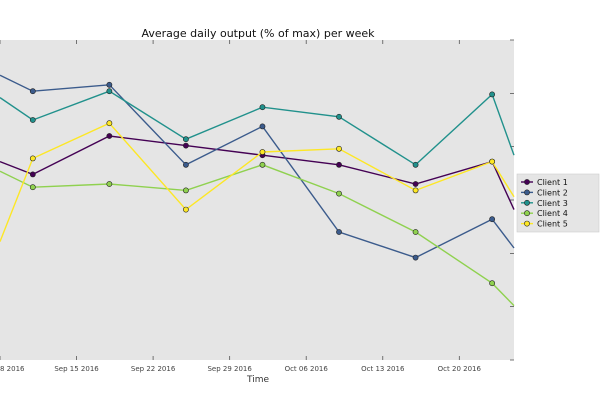 This screenshot has width=600, height=400. I want to click on legend-label: Client 5, so click(552, 224).